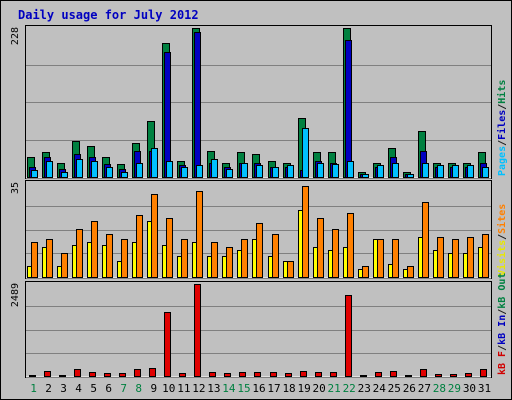  What do you see at coordinates (502, 324) in the screenshot?
I see `panel-kbytes-axis-label: kB F/kB In/kB Out` at bounding box center [502, 324].